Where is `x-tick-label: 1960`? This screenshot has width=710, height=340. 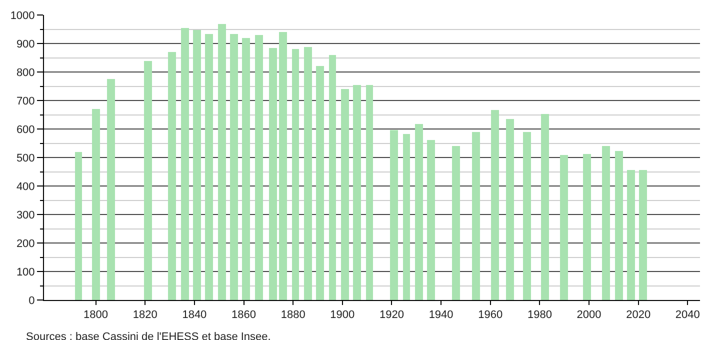 x-tick-label: 1960 is located at coordinates (490, 315).